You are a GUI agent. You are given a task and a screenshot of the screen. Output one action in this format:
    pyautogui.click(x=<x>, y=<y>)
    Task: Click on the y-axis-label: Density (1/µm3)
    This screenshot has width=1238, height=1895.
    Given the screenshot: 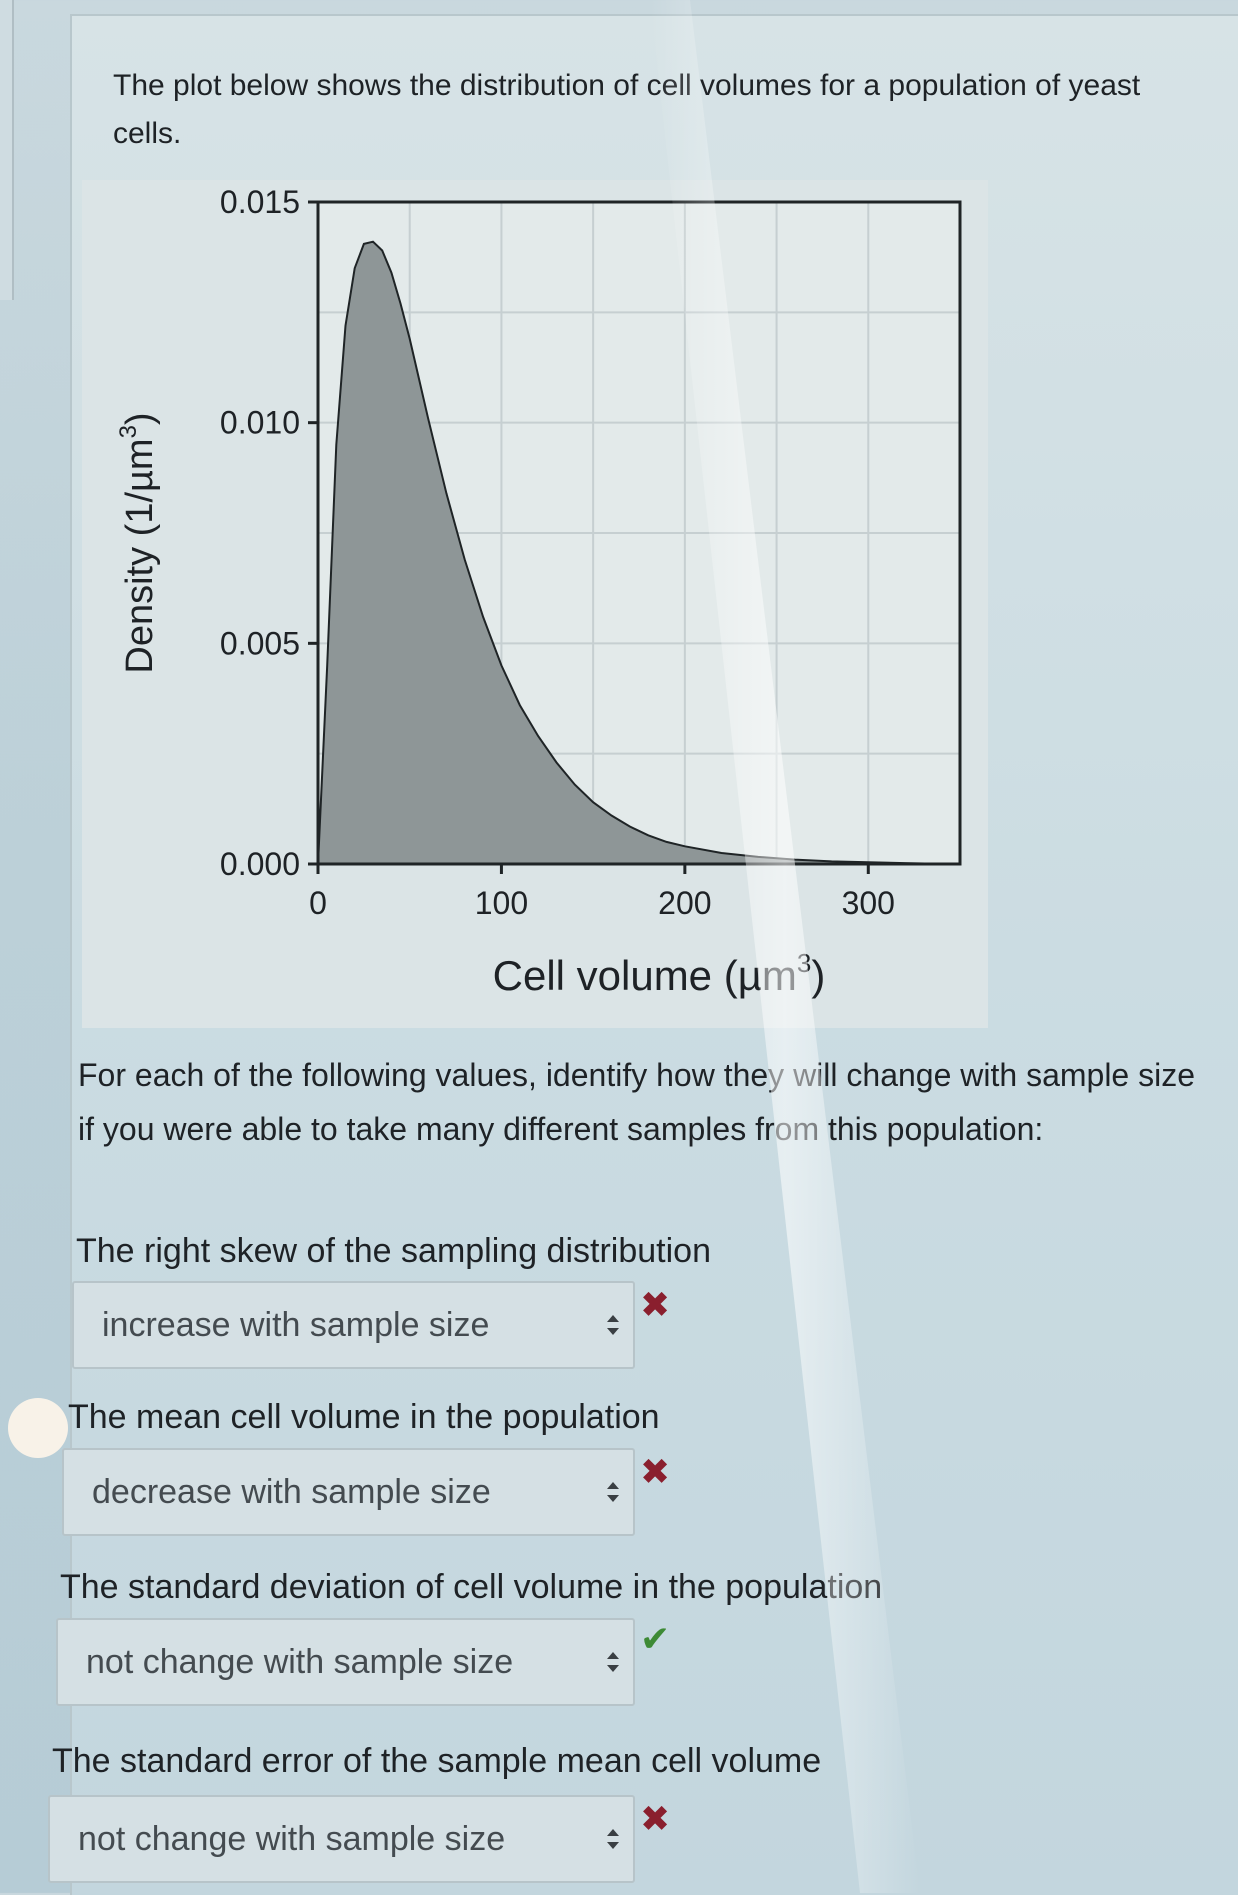 What is the action you would take?
    pyautogui.click(x=138, y=542)
    